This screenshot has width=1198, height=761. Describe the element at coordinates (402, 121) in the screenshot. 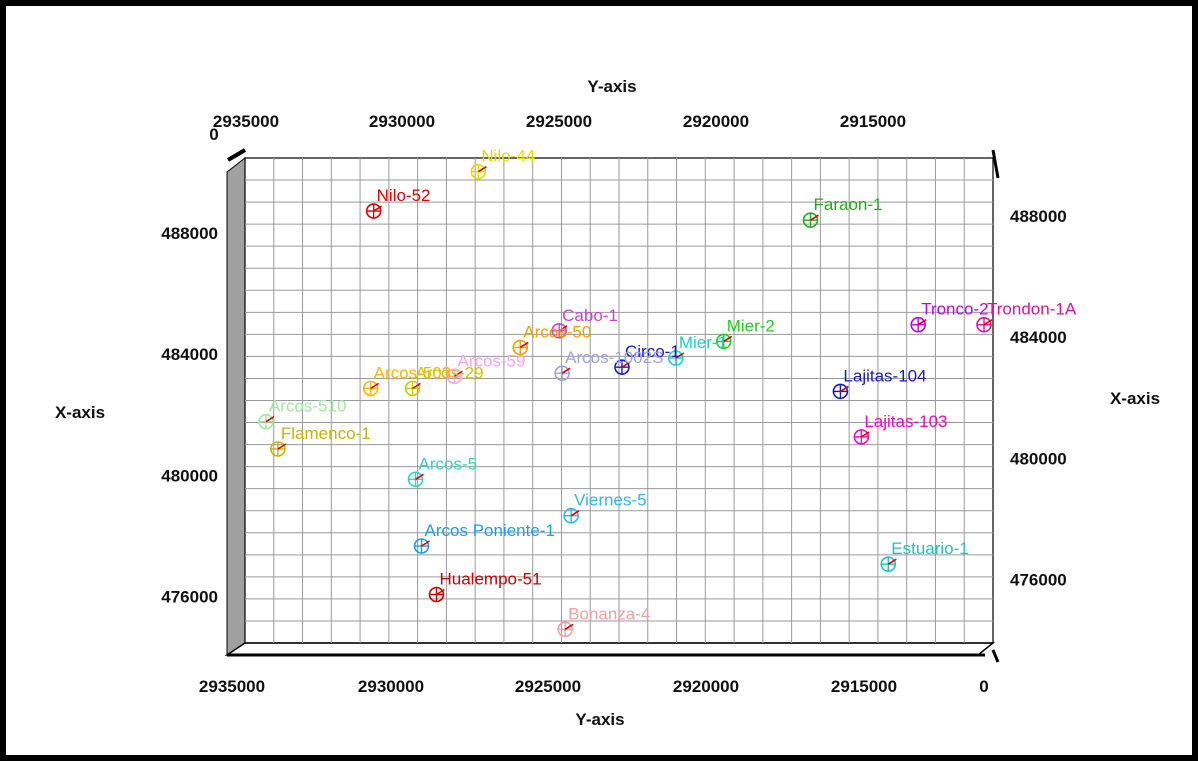

I see `x-tick-label-top: 2930000` at that location.